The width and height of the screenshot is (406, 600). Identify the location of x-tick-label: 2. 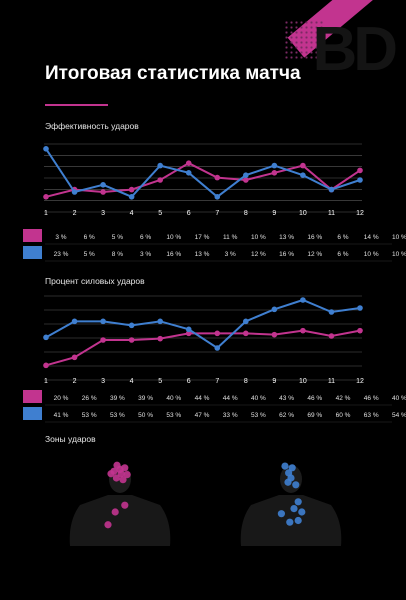
(75, 381).